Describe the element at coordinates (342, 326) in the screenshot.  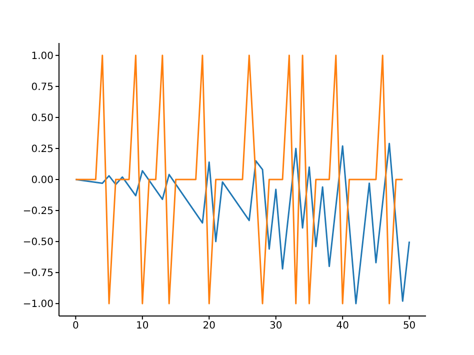
I see `x-tick-label: 40` at that location.